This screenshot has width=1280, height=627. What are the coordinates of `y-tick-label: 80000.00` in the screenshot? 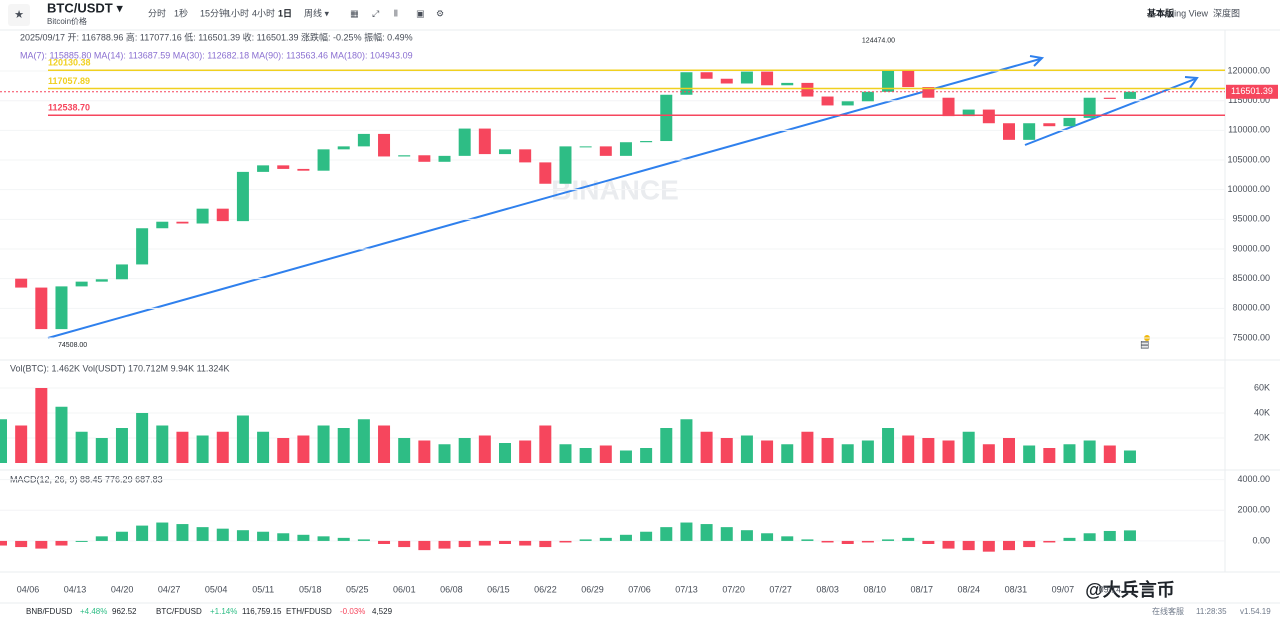 It's located at (1251, 308).